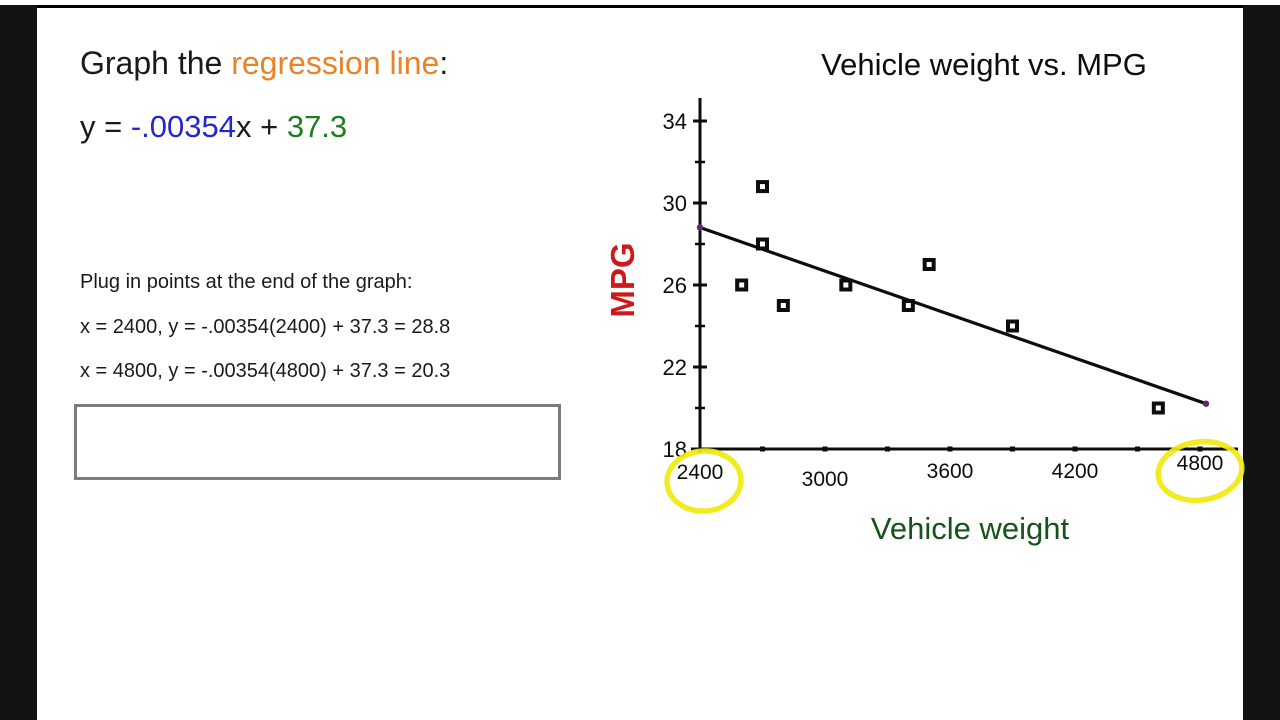  Describe the element at coordinates (444, 63) in the screenshot. I see `text-segment: :` at that location.